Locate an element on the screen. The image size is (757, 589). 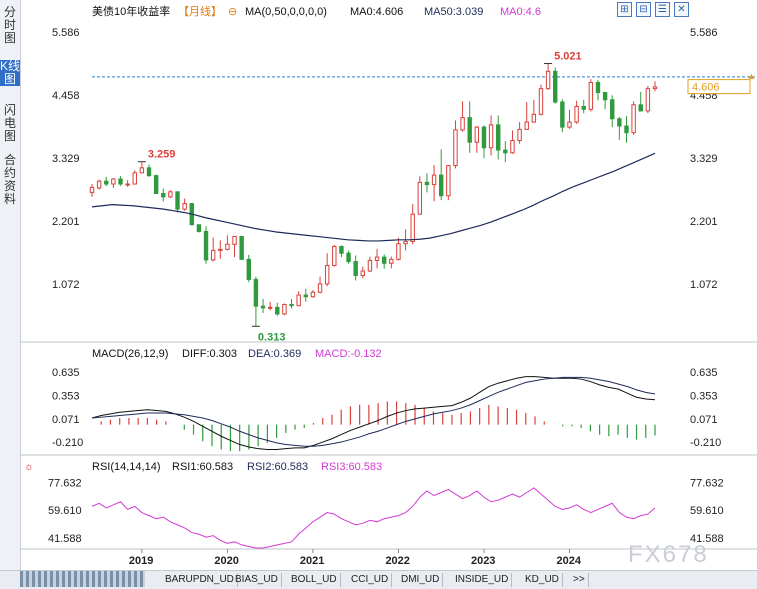
rsi-title: RSI(14,14,14) is located at coordinates (126, 467).